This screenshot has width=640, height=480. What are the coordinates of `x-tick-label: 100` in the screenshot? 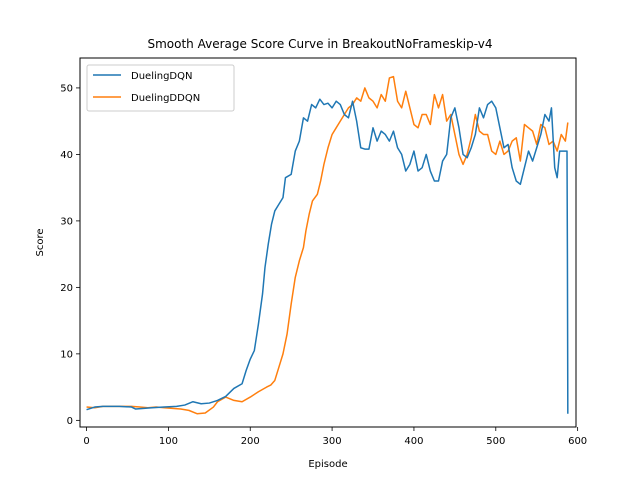 It's located at (168, 441).